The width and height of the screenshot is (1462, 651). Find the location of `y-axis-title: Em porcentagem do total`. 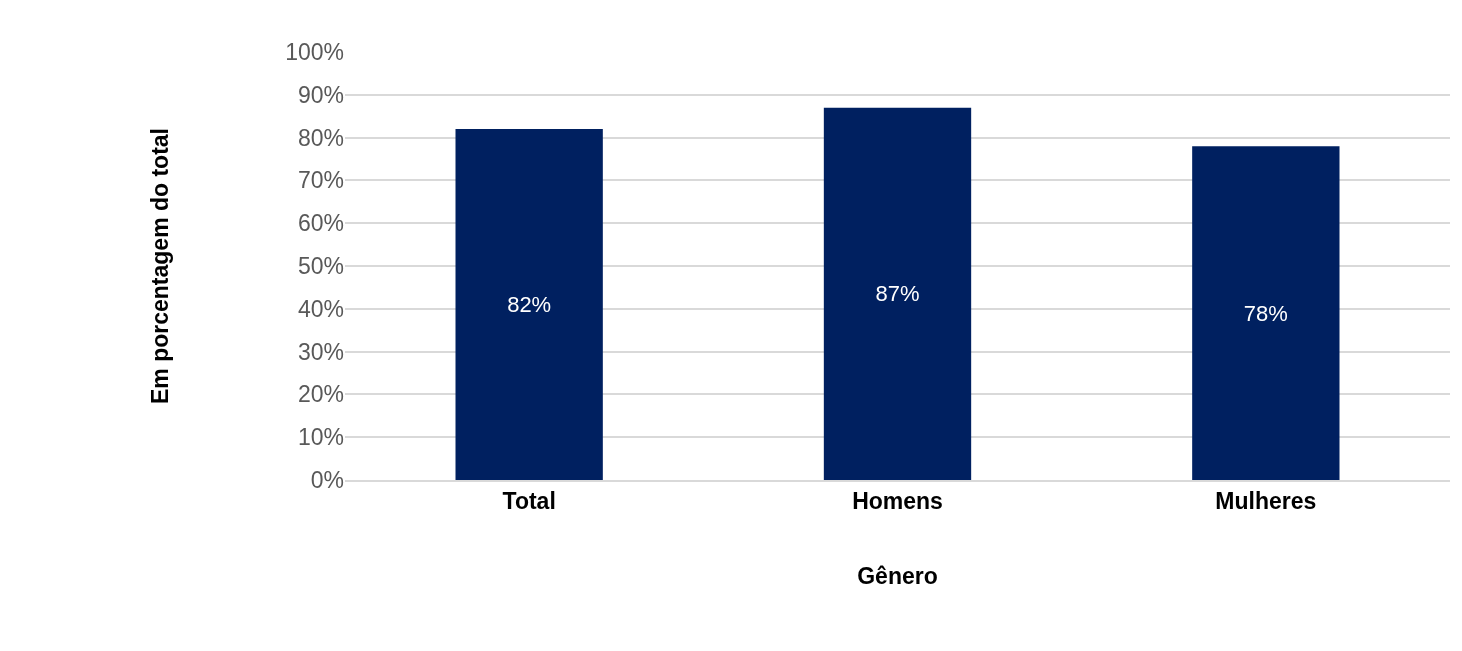

y-axis-title: Em porcentagem do total is located at coordinates (159, 266).